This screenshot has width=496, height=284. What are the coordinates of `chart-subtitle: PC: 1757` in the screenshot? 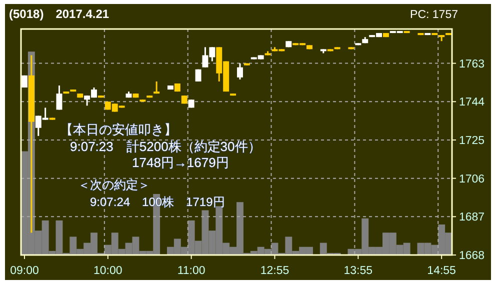 It's located at (434, 15).